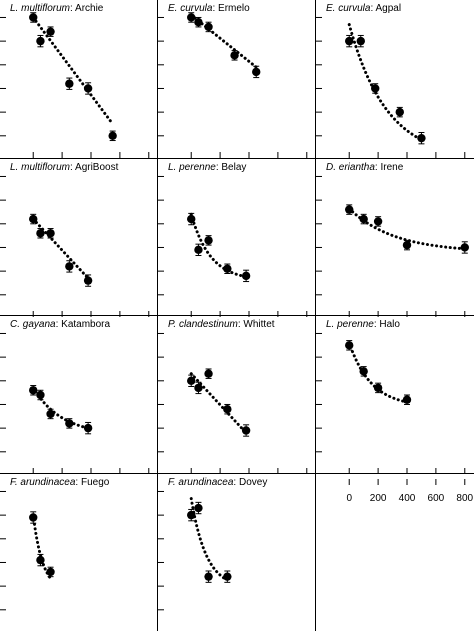  Describe the element at coordinates (256, 324) in the screenshot. I see `cultivar-name: : Whittet` at that location.